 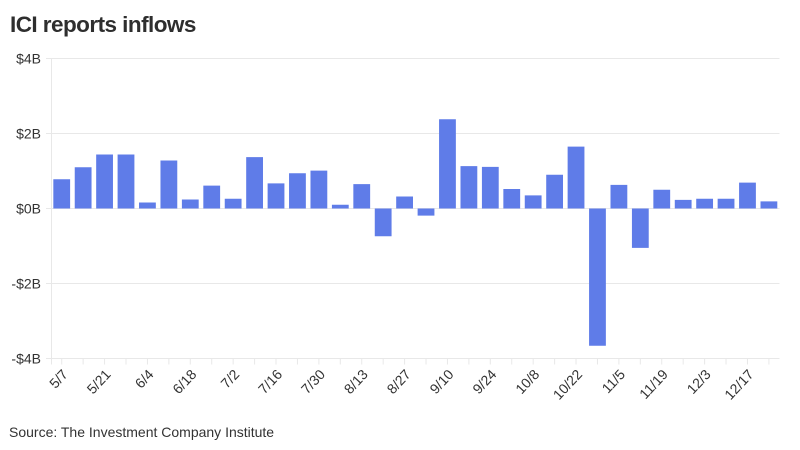 What do you see at coordinates (398, 381) in the screenshot?
I see `svg-text: 8/27` at bounding box center [398, 381].